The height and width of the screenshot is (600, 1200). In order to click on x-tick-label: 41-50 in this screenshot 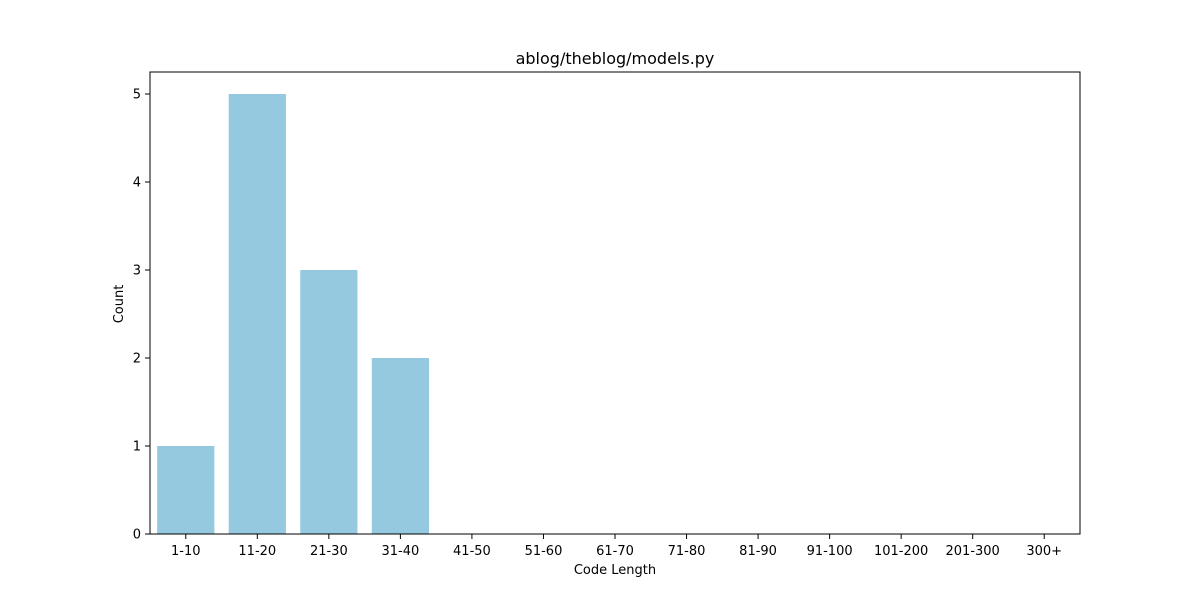, I will do `click(472, 551)`.